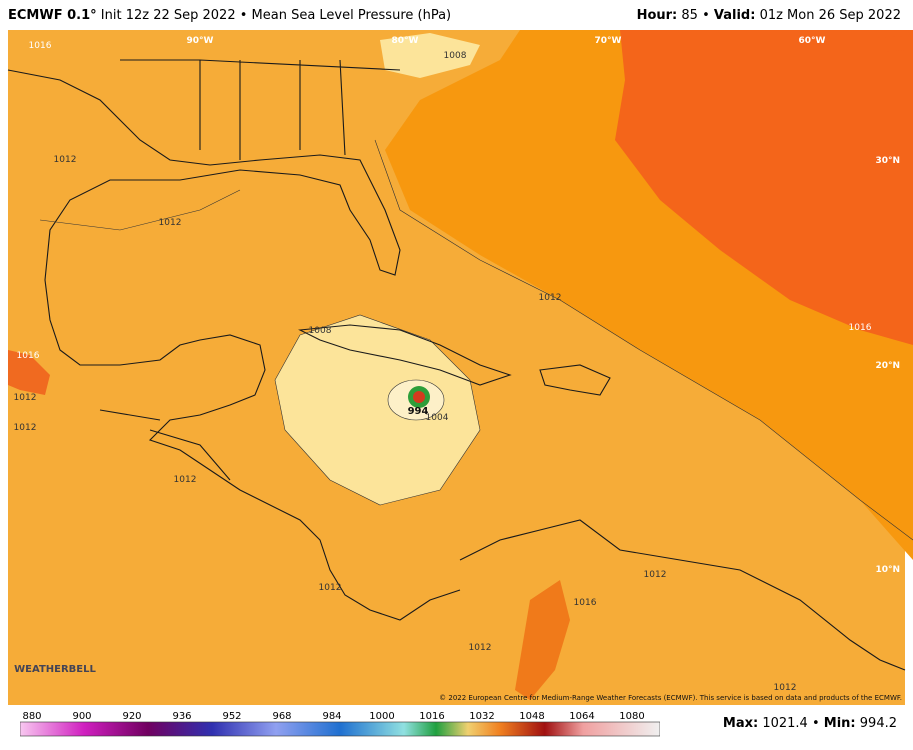  What do you see at coordinates (581, 716) in the screenshot?
I see `colorbar-label: 1064` at bounding box center [581, 716].